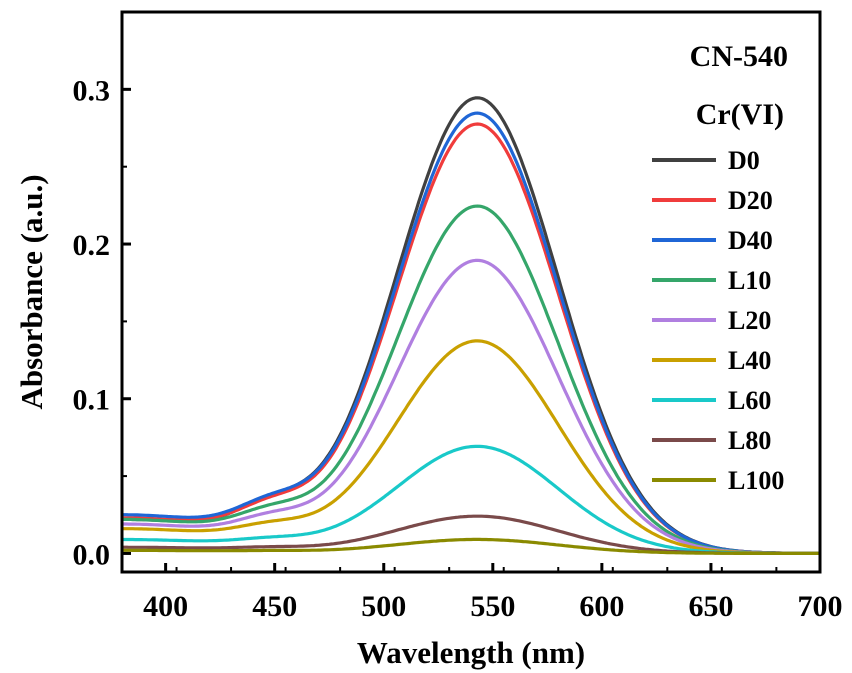 The height and width of the screenshot is (673, 852). What do you see at coordinates (744, 160) in the screenshot?
I see `legend-label-d0: D0` at bounding box center [744, 160].